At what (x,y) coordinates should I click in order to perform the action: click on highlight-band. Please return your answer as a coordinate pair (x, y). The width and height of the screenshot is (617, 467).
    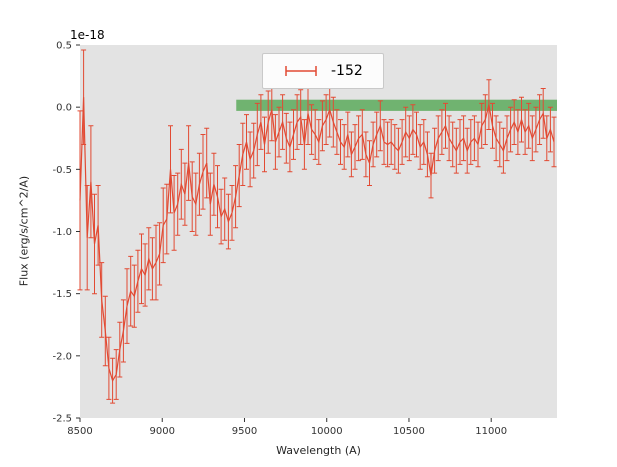
    Looking at the image, I should click on (397, 105).